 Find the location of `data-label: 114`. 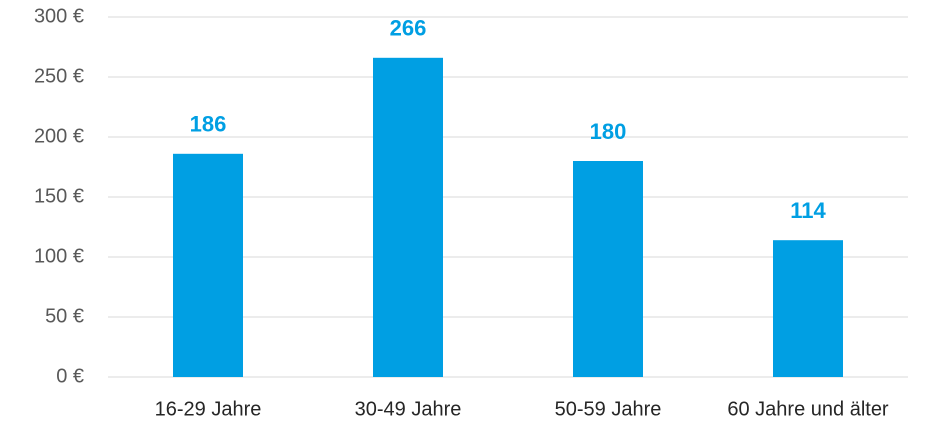

data-label: 114 is located at coordinates (808, 210).